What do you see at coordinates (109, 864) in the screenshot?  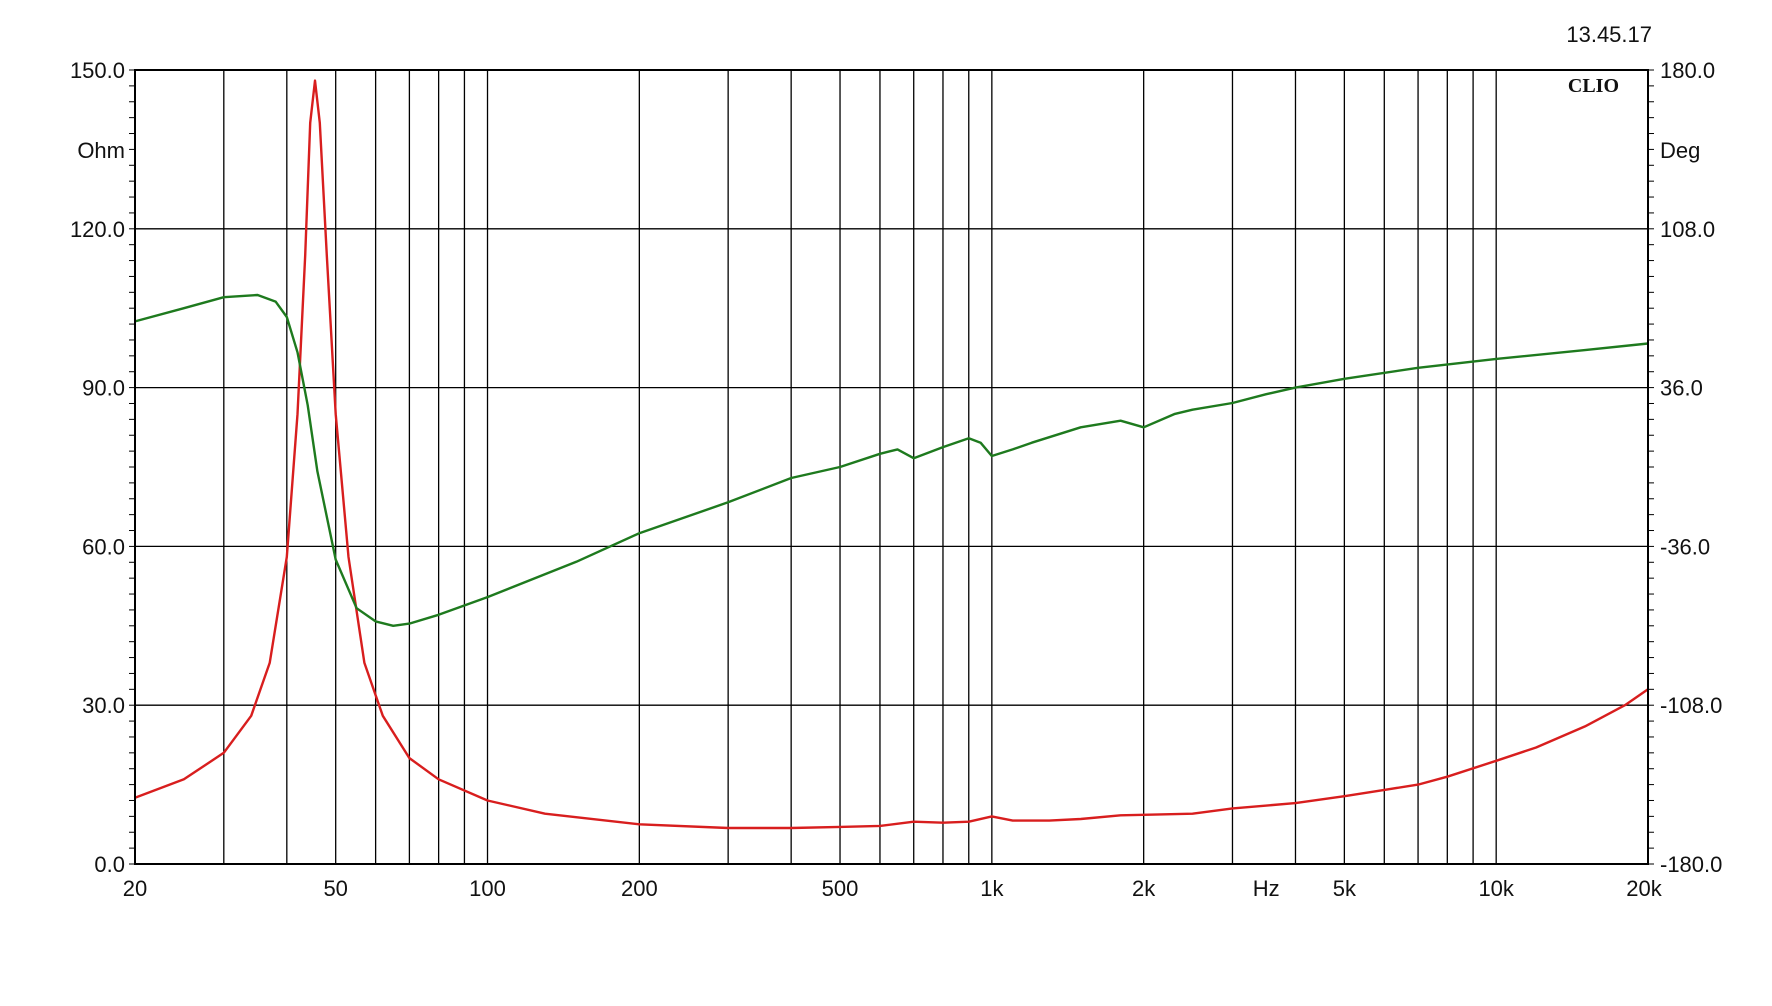 I see `left-tick-label: 0.0` at bounding box center [109, 864].